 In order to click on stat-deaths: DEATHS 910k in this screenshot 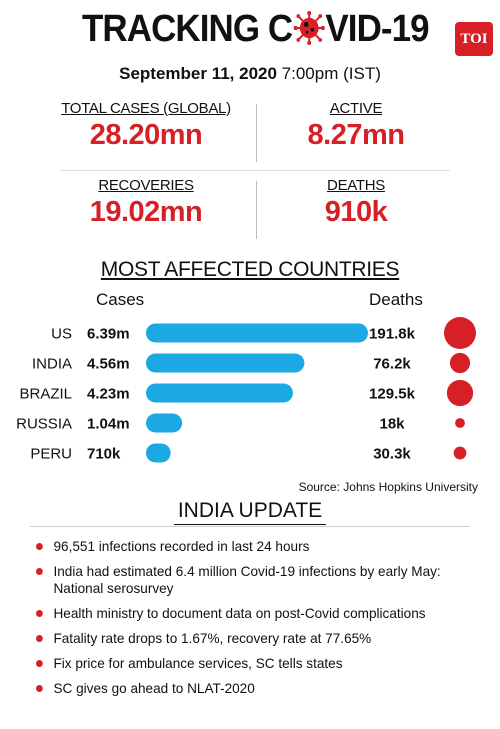, I will do `click(356, 203)`.